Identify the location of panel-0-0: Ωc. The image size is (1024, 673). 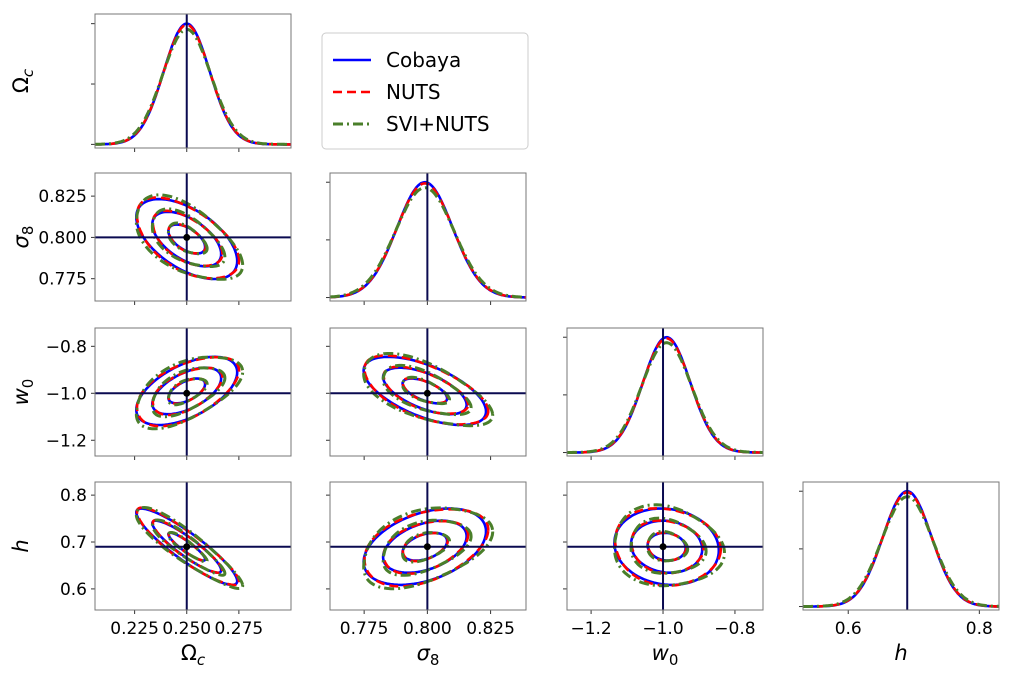
(150, 82).